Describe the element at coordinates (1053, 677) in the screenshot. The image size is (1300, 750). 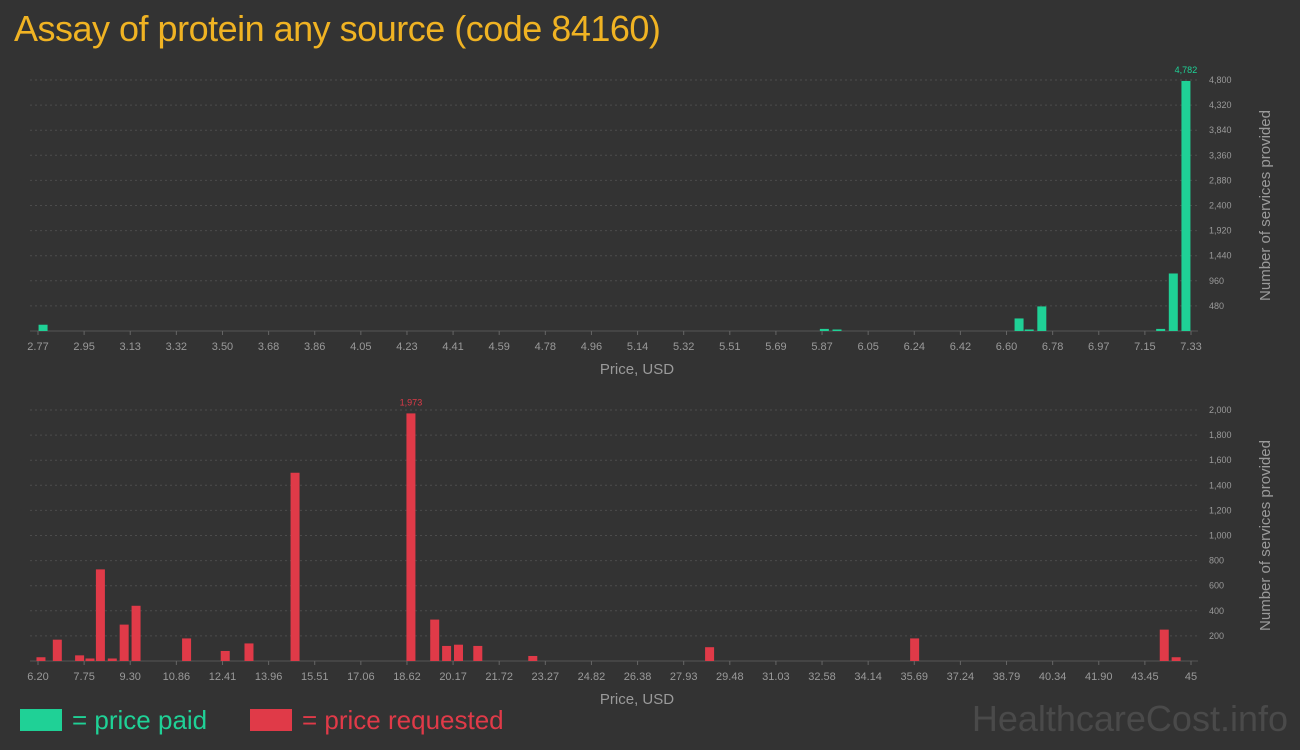
I see `x-tick-label: 40.34` at that location.